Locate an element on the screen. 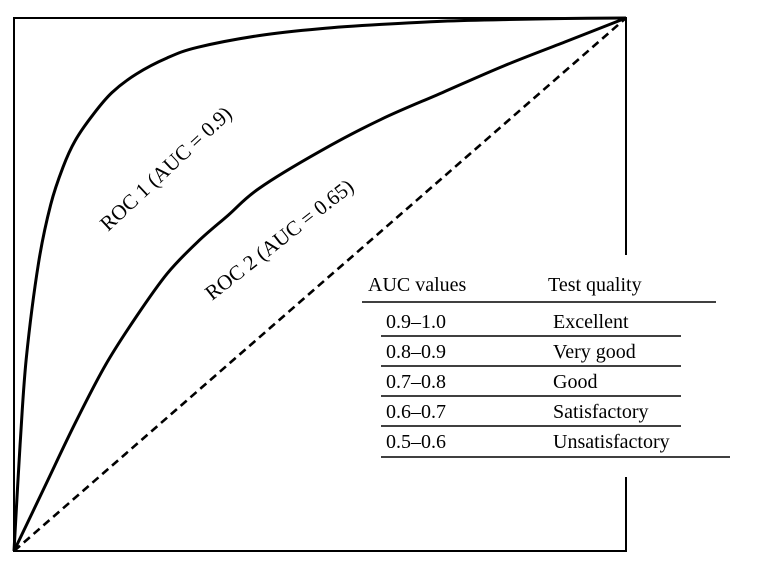  table-cell-quality: Very good is located at coordinates (594, 352).